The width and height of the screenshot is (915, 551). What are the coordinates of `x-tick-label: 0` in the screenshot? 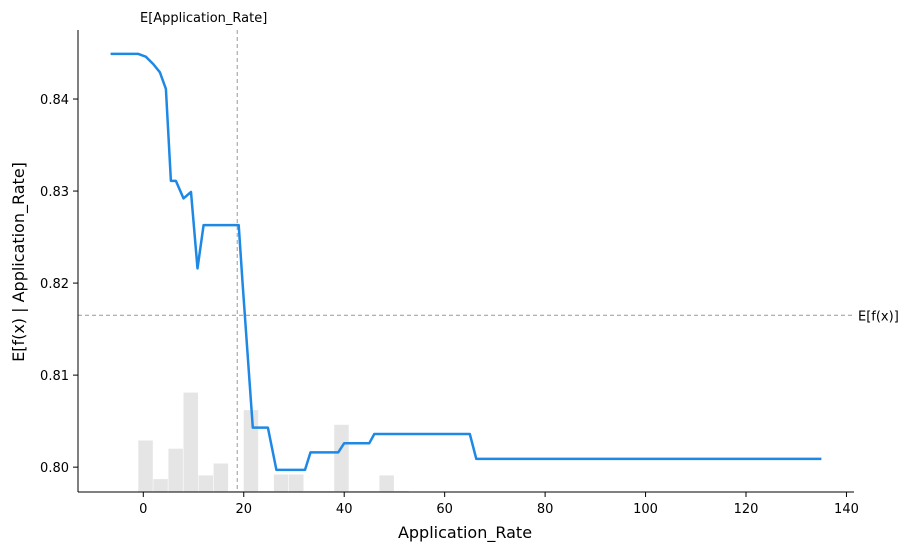 It's located at (143, 509).